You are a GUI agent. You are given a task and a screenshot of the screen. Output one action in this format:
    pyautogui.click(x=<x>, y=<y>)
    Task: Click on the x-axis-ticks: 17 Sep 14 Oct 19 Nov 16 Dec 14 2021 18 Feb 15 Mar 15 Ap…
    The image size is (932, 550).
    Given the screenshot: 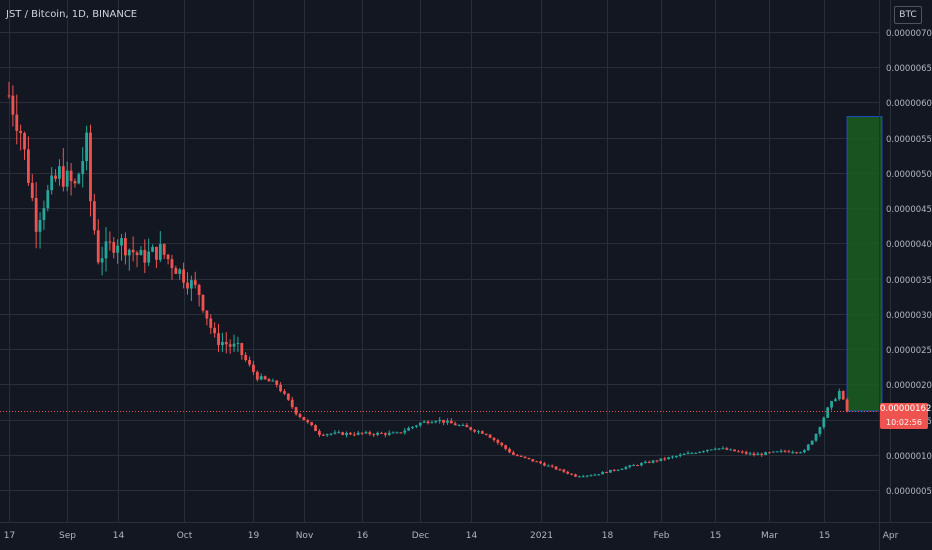 What is the action you would take?
    pyautogui.click(x=451, y=536)
    